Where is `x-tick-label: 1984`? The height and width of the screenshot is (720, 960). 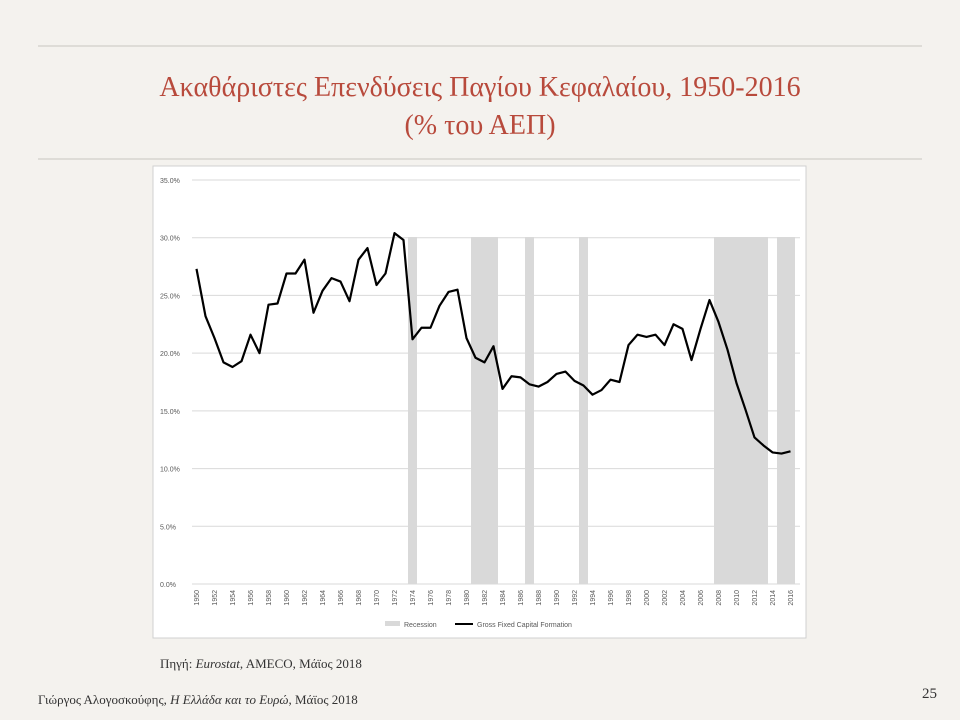 x-tick-label: 1984 is located at coordinates (503, 598).